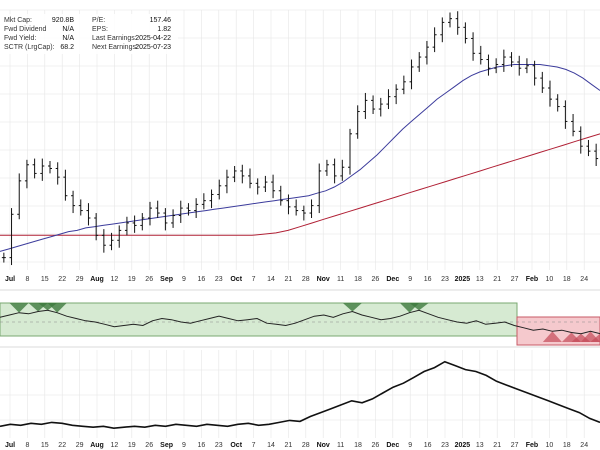 The height and width of the screenshot is (450, 600). What do you see at coordinates (20, 38) in the screenshot?
I see `stat-label-fwd-yield: Fwd Yield:` at bounding box center [20, 38].